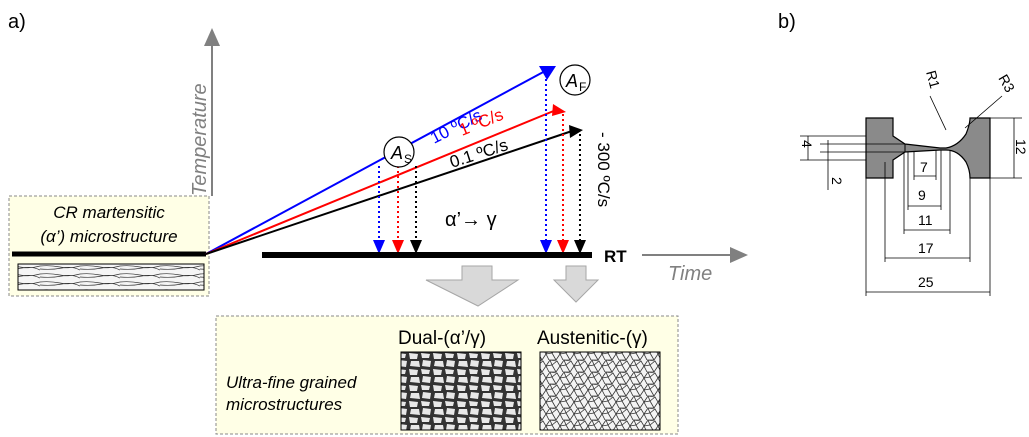 The height and width of the screenshot is (437, 1029). Describe the element at coordinates (472, 286) in the screenshot. I see `block-arrow-dual` at that location.